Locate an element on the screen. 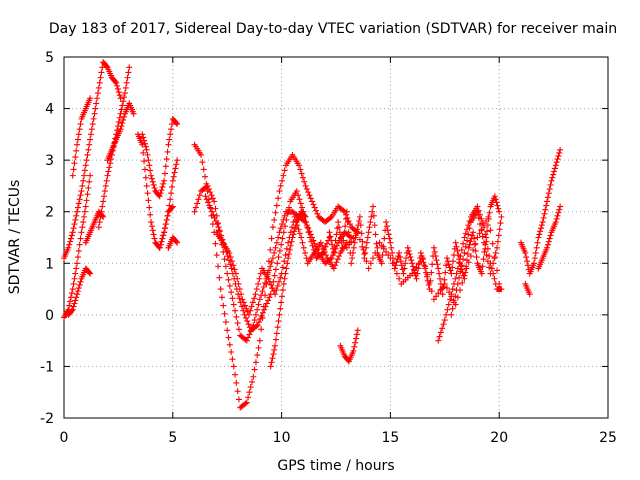 This screenshot has height=480, width=640. y-tick-label: -2 is located at coordinates (47, 419).